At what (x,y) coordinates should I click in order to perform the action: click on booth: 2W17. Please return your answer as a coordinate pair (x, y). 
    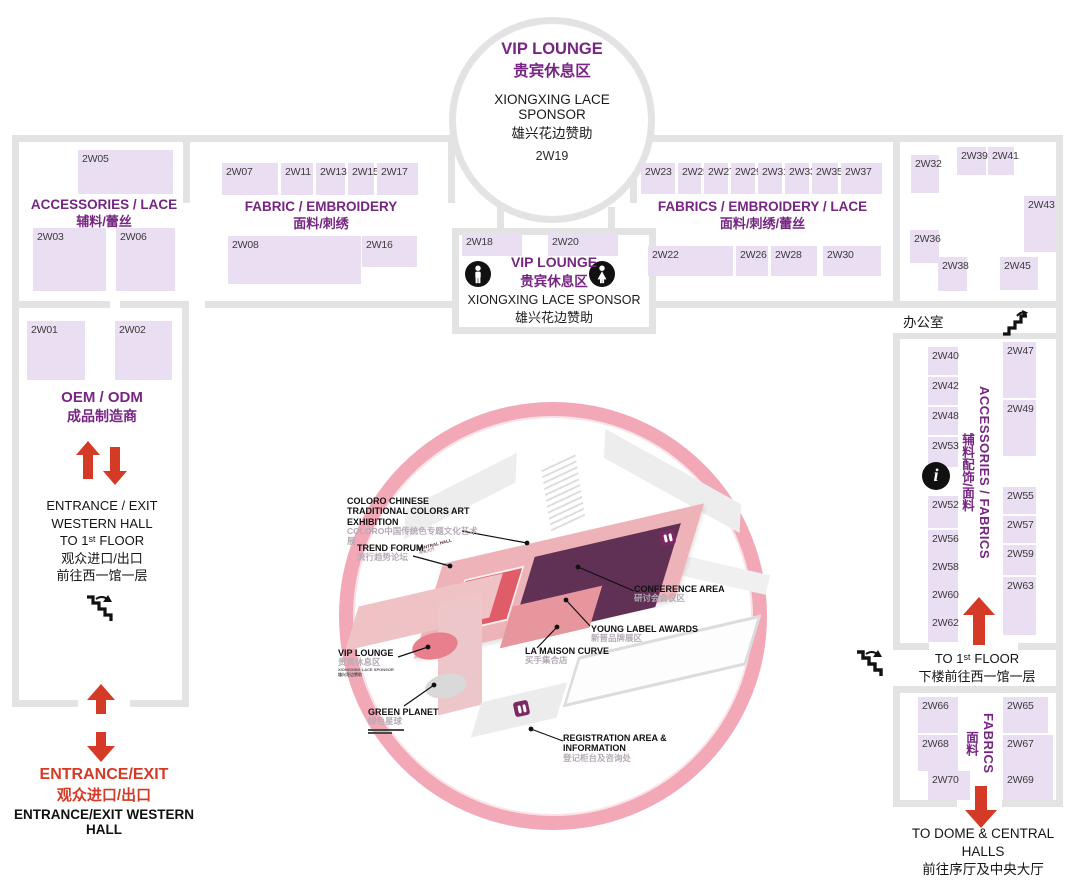
    Looking at the image, I should click on (397, 179).